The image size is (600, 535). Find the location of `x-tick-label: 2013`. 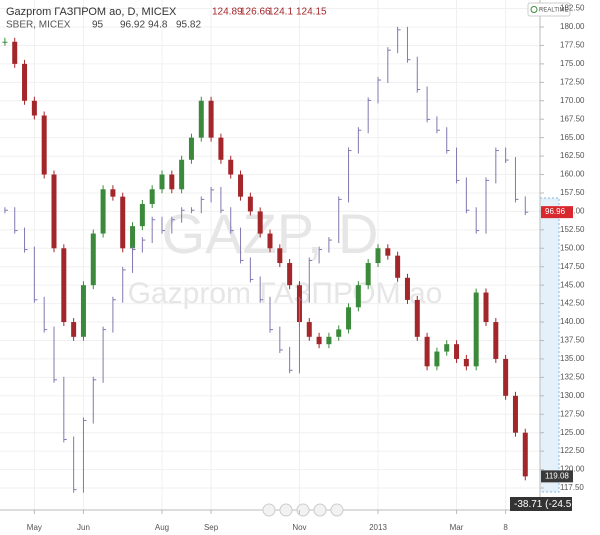

x-tick-label: 2013 is located at coordinates (378, 527).